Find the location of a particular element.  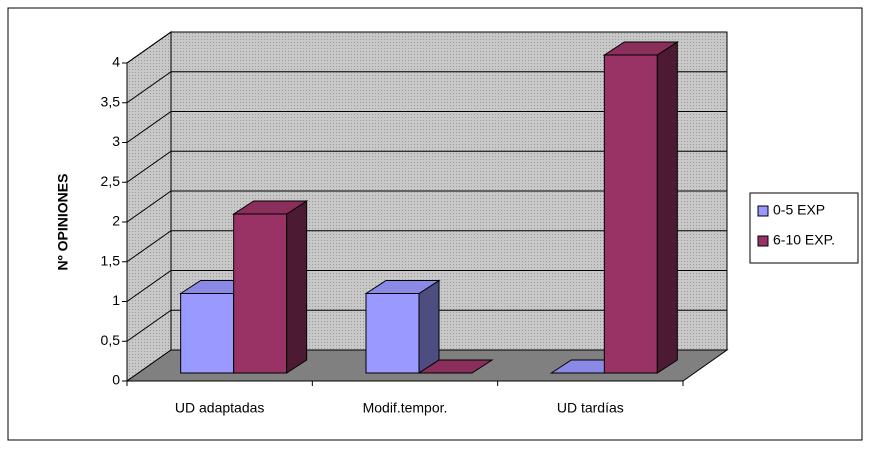

y-tick-label: 0 is located at coordinates (116, 380).